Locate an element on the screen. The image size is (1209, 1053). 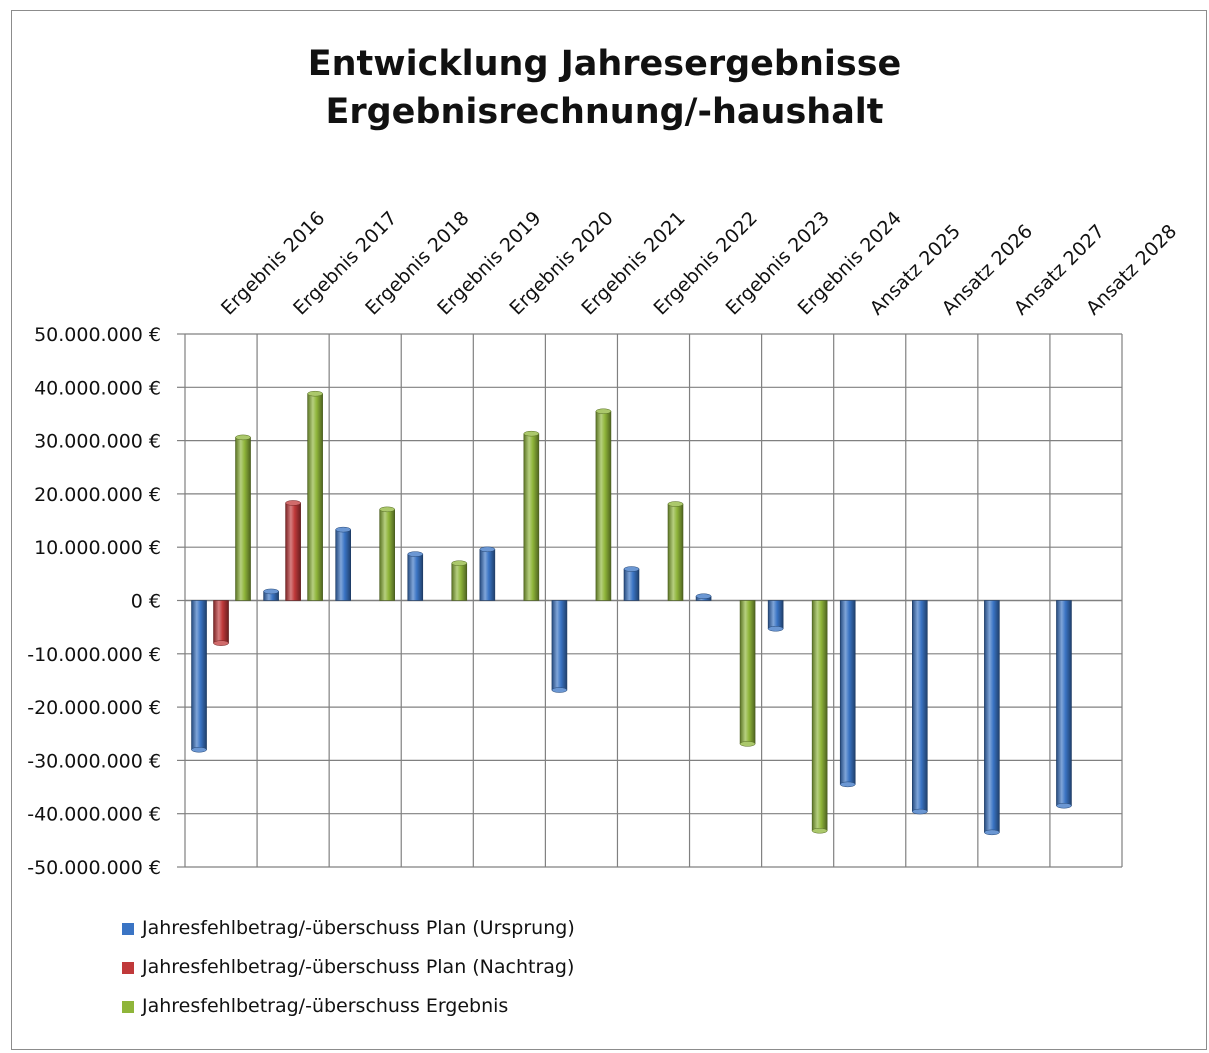
legend-swatch-ergebnis is located at coordinates (128, 1007).